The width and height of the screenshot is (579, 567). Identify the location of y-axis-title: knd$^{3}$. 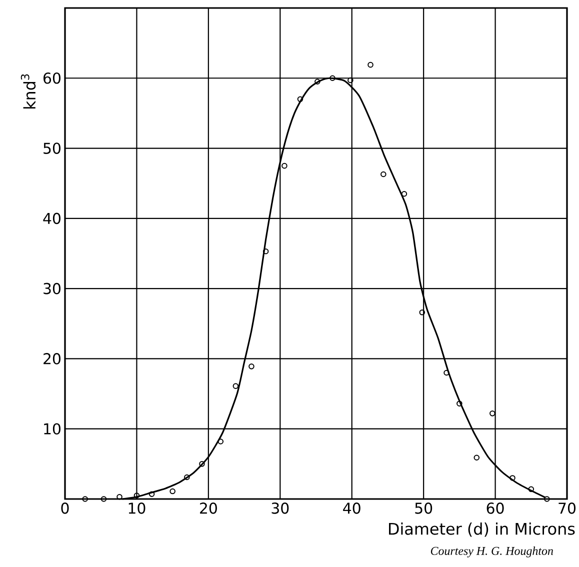
(28, 91).